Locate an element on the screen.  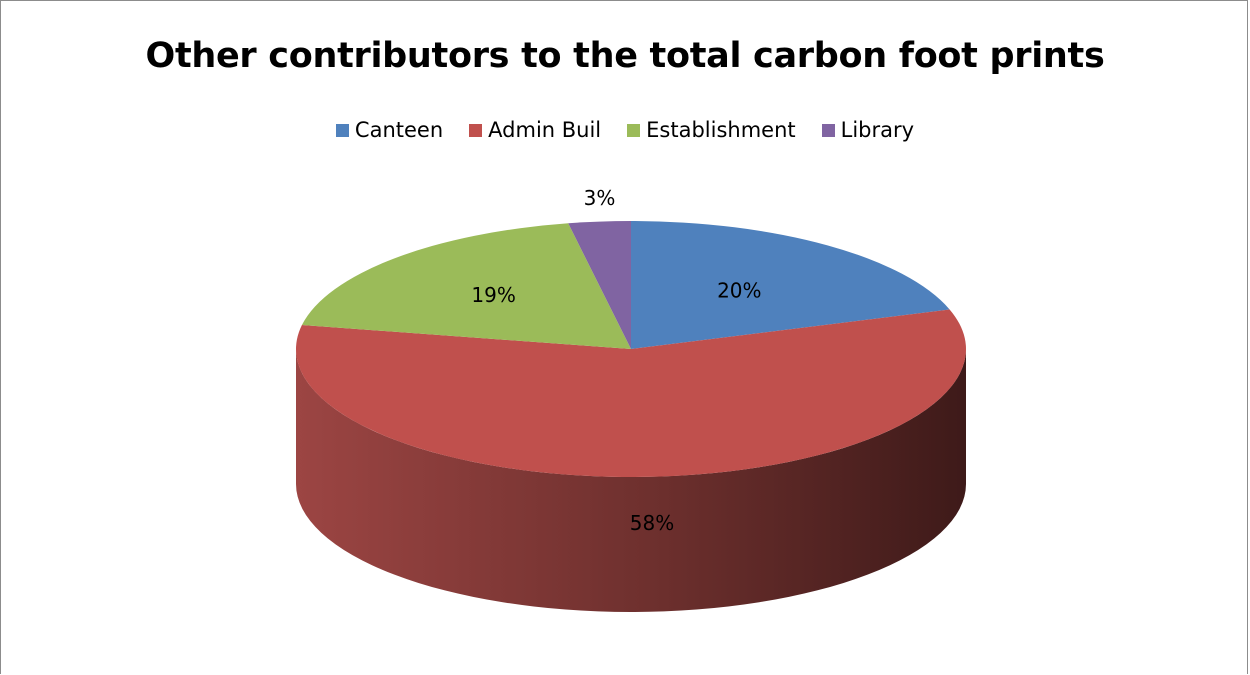
pie-slice-establishment is located at coordinates (466, 286).